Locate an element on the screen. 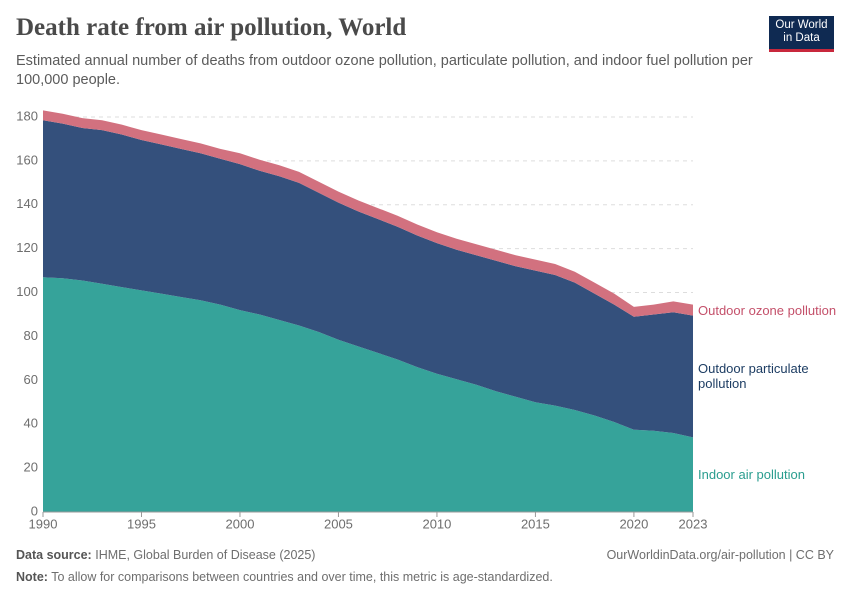  x-tick-label: 2005 is located at coordinates (338, 523).